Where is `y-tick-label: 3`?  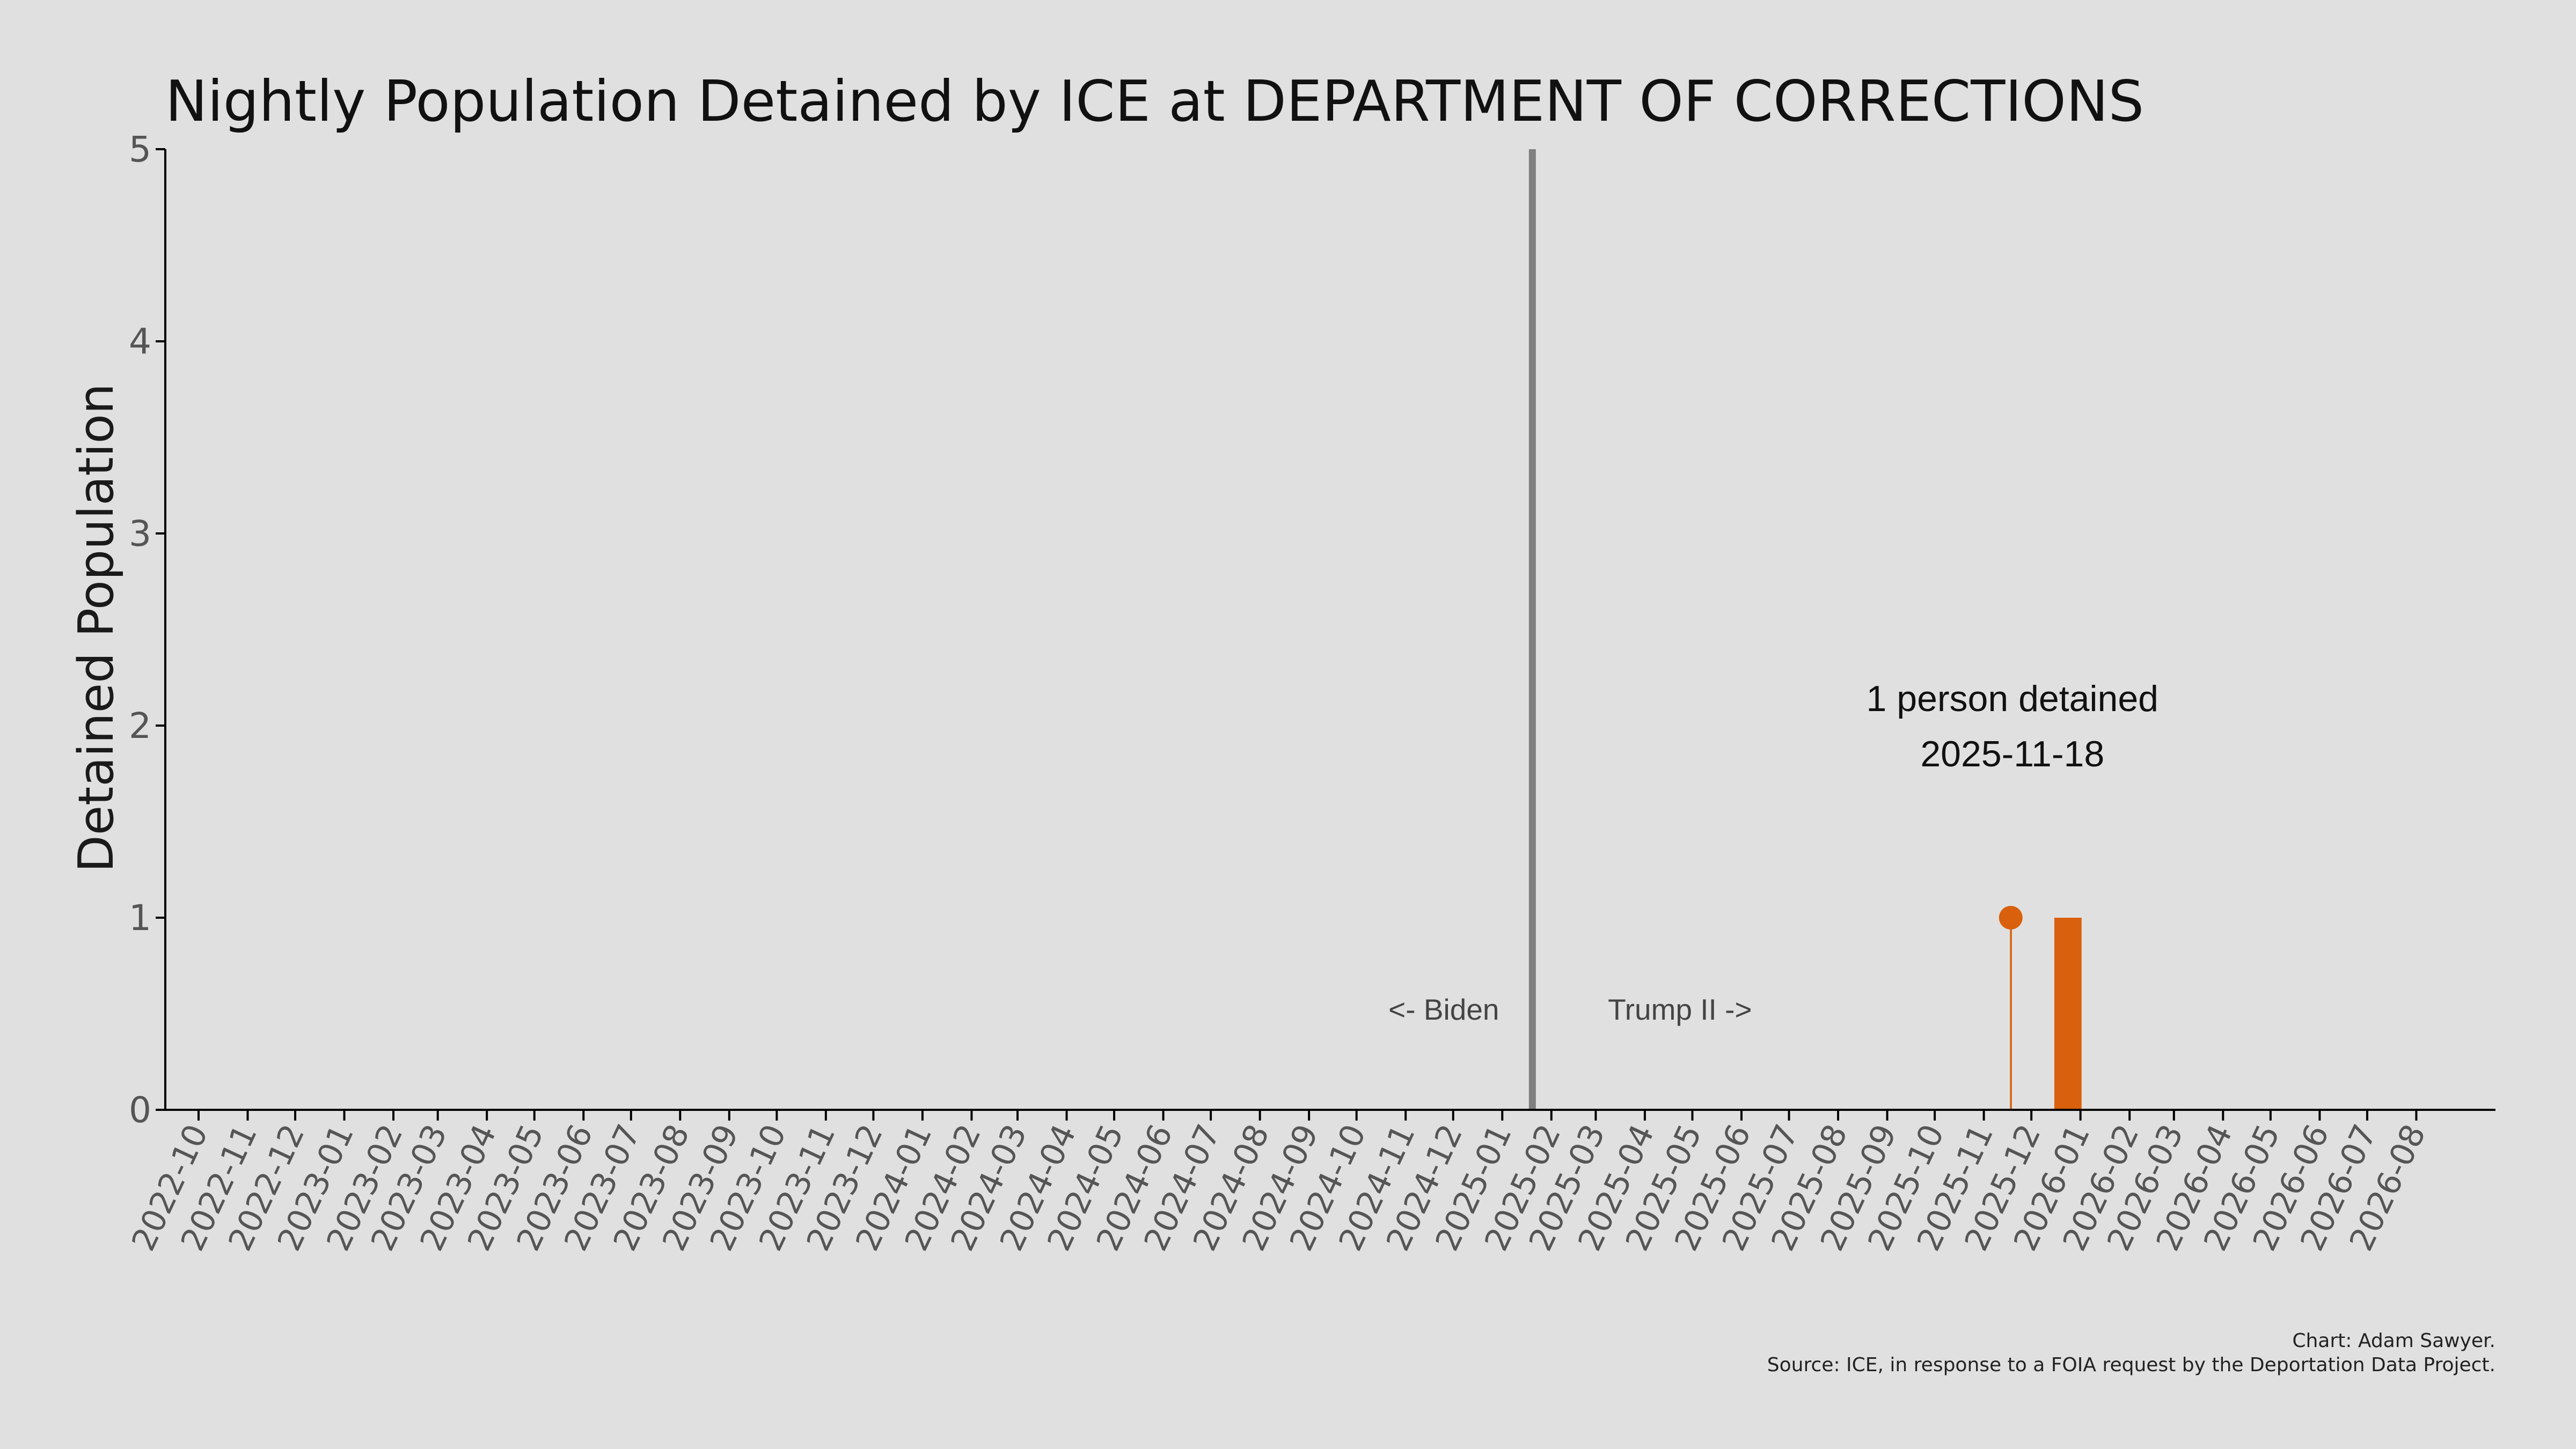 y-tick-label: 3 is located at coordinates (140, 533).